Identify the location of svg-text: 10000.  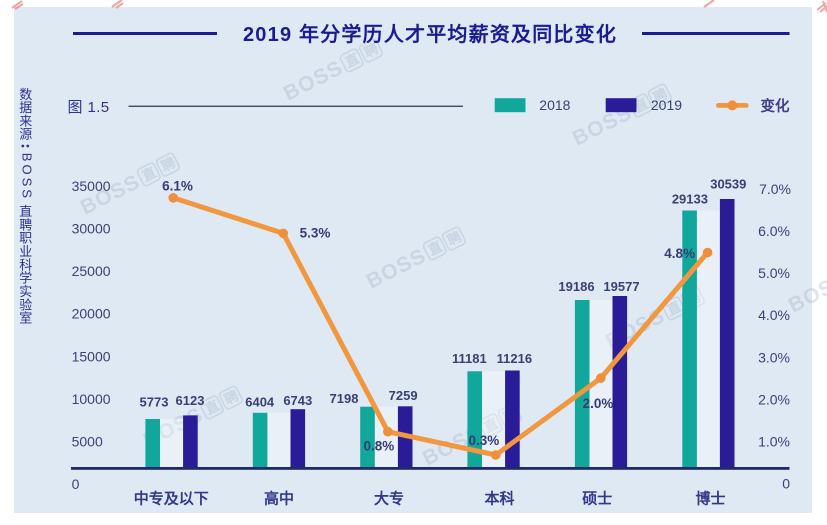
(91, 399).